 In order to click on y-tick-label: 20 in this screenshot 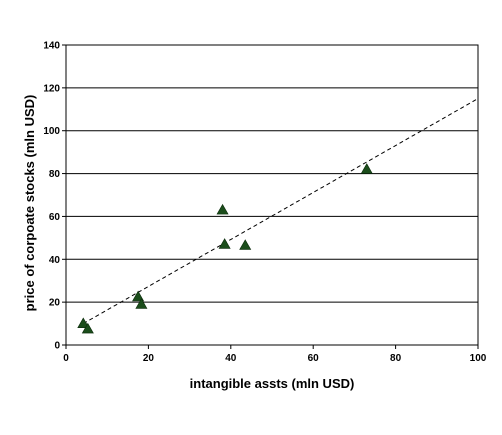, I will do `click(55, 303)`.